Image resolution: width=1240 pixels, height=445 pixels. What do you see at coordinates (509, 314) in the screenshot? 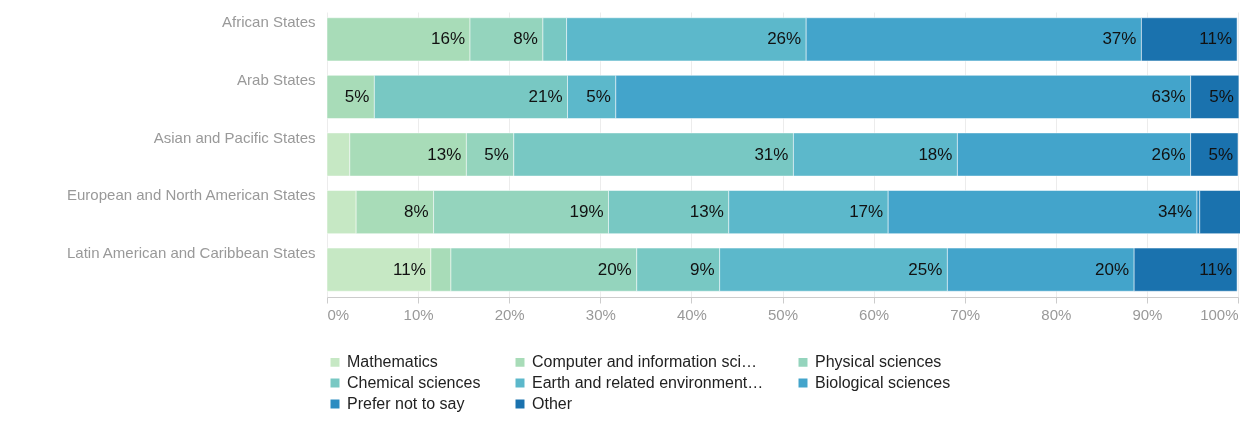
I see `x-tick-label: 20%` at bounding box center [509, 314].